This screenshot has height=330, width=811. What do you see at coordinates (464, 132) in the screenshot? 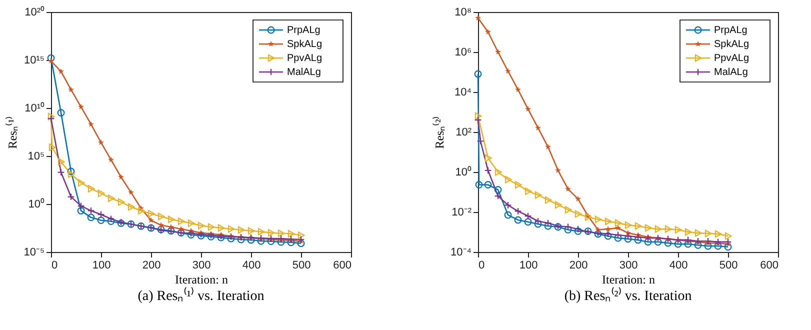
I see `y-tick-label: 10²` at bounding box center [464, 132].